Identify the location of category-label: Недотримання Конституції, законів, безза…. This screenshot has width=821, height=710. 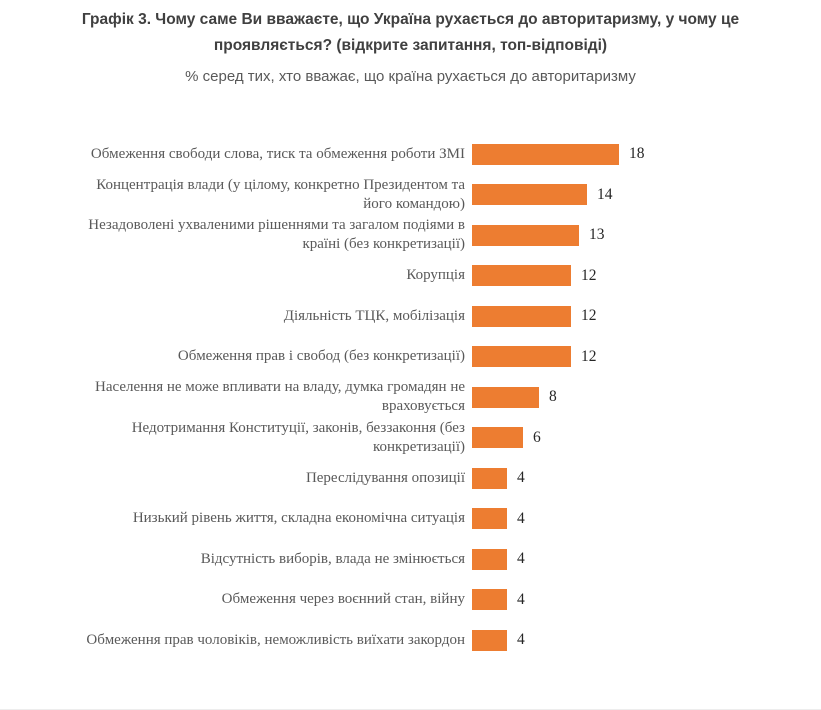
(298, 437).